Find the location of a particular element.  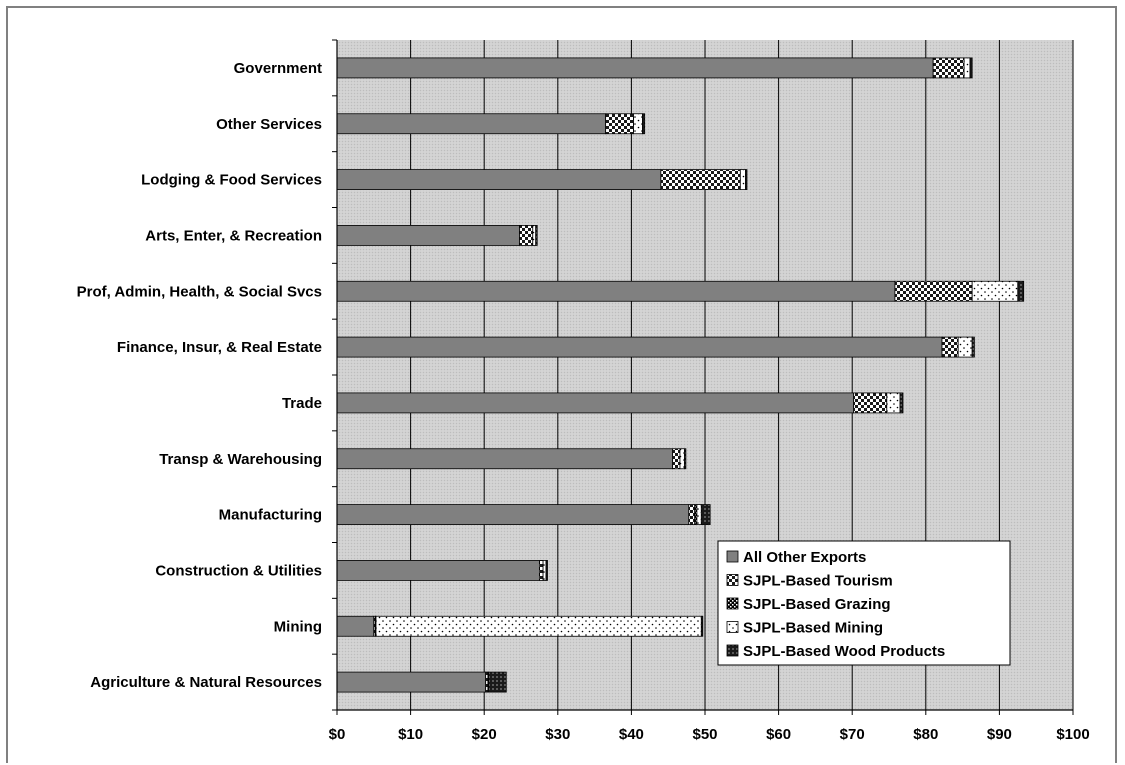

legend-label: SJPL-Based Grazing is located at coordinates (817, 604).